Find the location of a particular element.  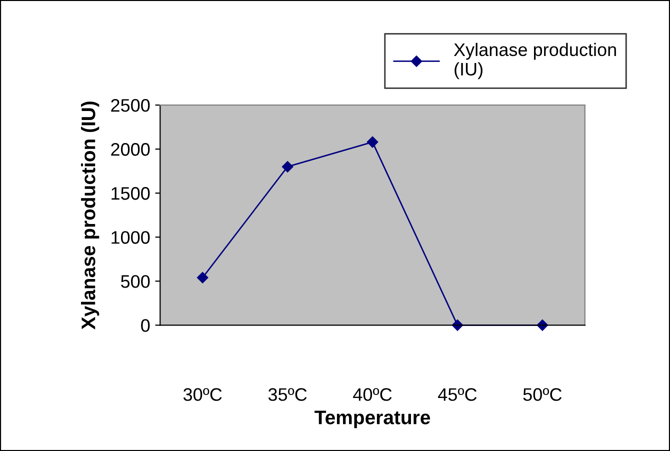

x-tick-label: 40ºC is located at coordinates (372, 394).